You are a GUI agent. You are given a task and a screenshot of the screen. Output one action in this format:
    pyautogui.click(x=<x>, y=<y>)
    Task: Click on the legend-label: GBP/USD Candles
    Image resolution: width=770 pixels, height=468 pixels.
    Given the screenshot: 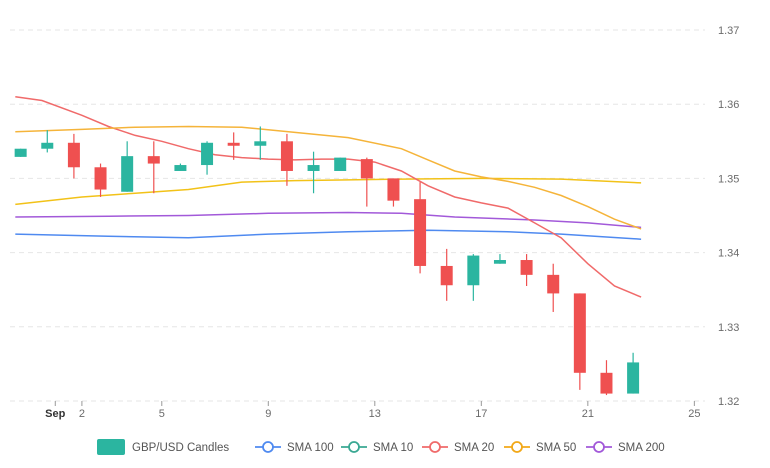 What is the action you would take?
    pyautogui.click(x=180, y=448)
    